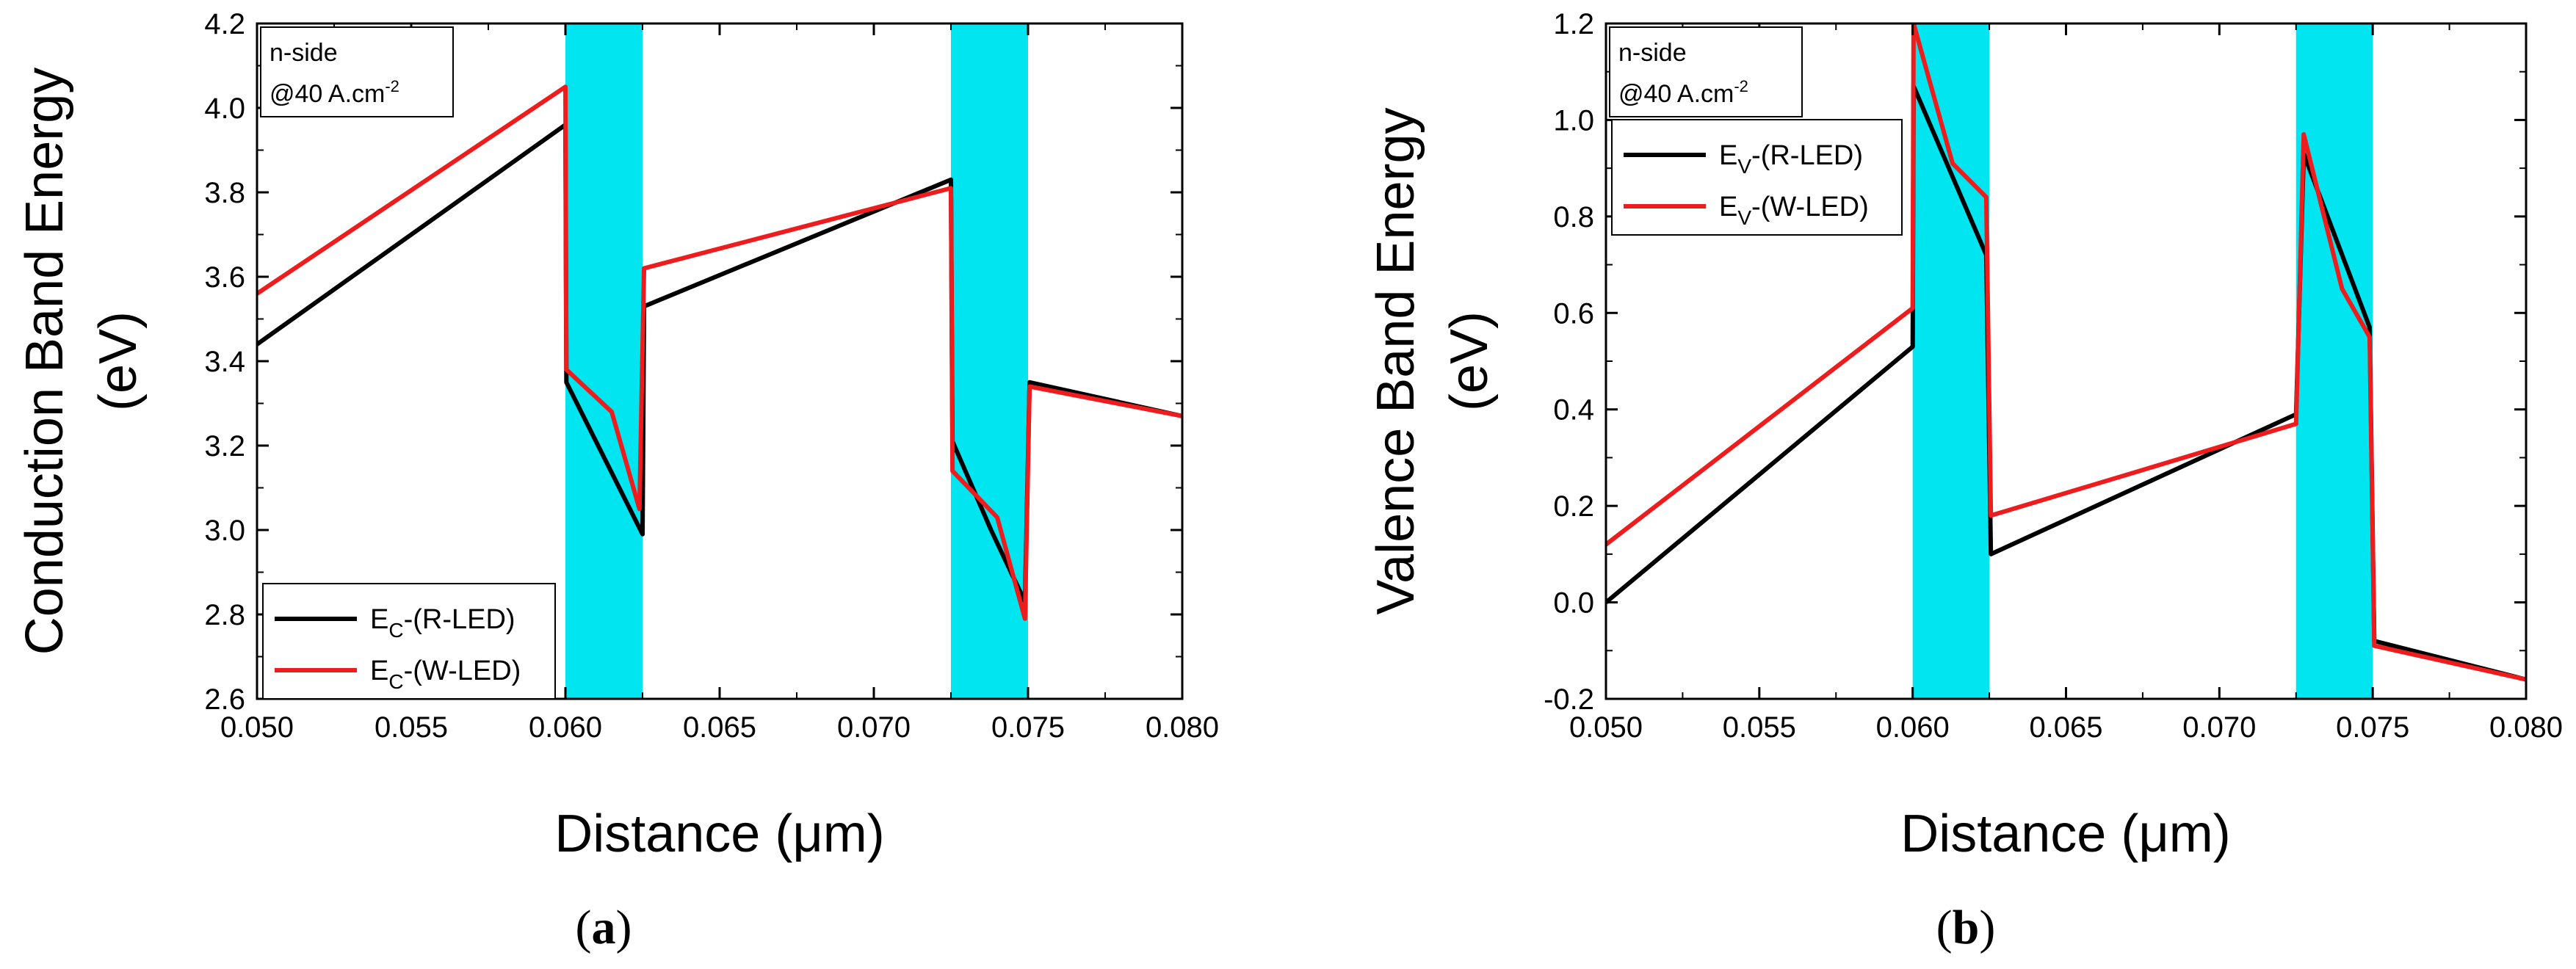 Image resolution: width=2576 pixels, height=969 pixels. What do you see at coordinates (224, 531) in the screenshot?
I see `y-tick-label: 3.0` at bounding box center [224, 531].